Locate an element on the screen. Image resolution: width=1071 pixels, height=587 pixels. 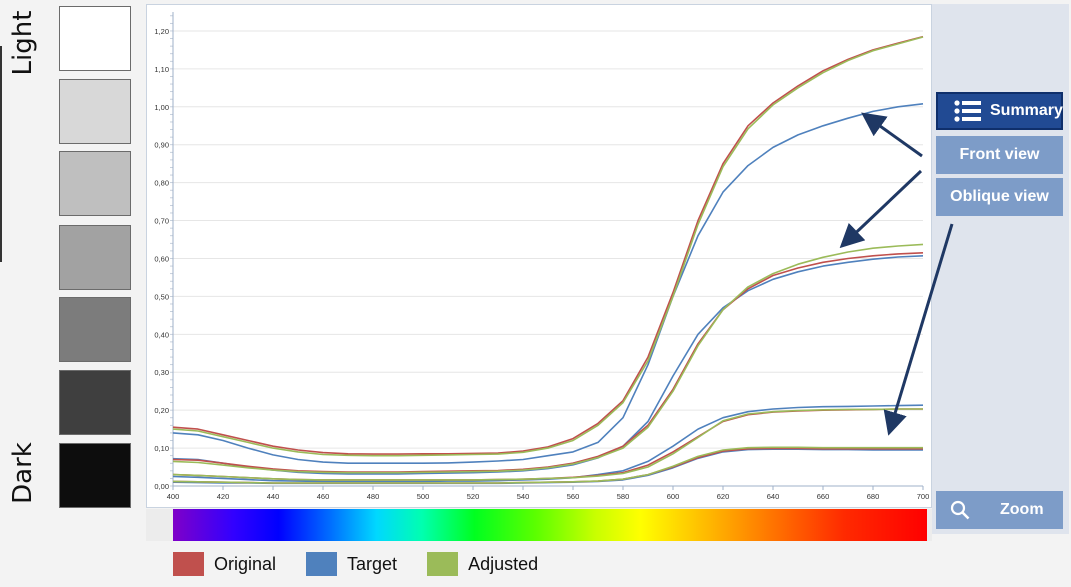
y-tick-label: 1,00 is located at coordinates (161, 107).